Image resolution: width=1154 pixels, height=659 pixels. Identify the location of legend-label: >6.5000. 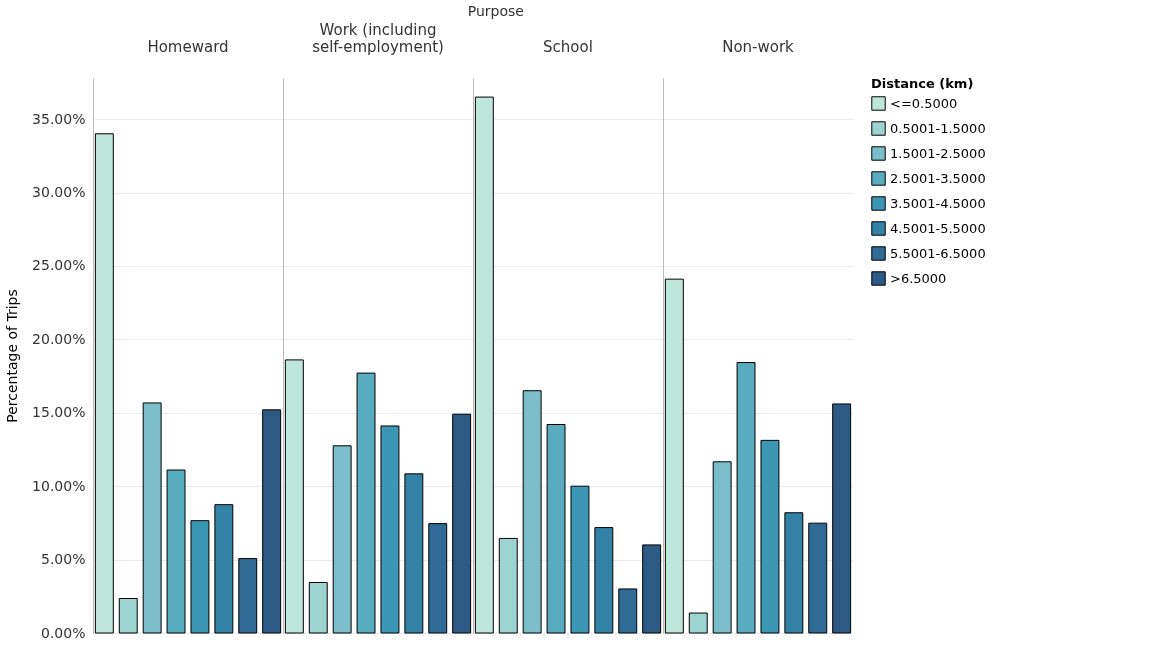
(918, 278).